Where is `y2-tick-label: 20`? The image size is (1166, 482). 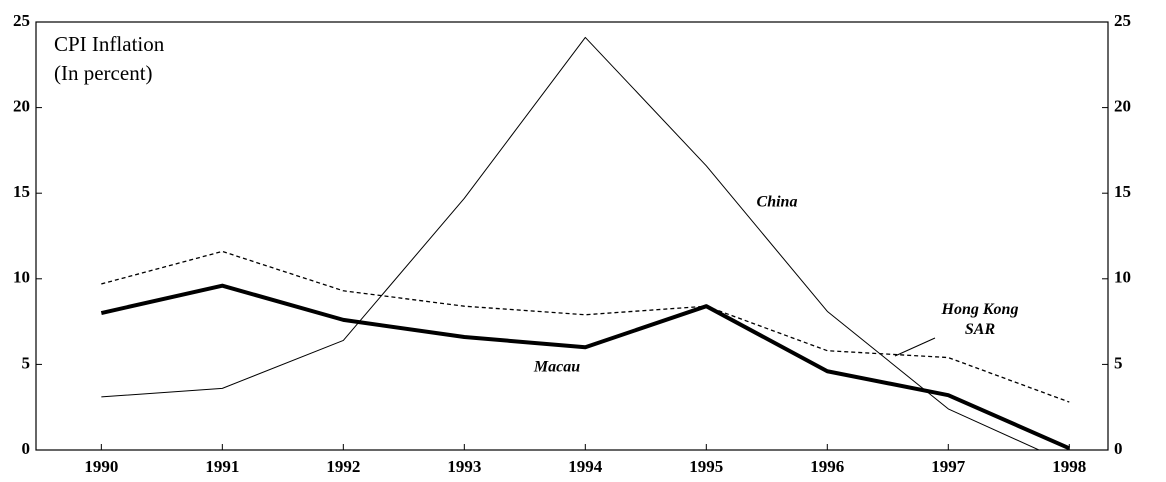
y2-tick-label: 20 is located at coordinates (1122, 106).